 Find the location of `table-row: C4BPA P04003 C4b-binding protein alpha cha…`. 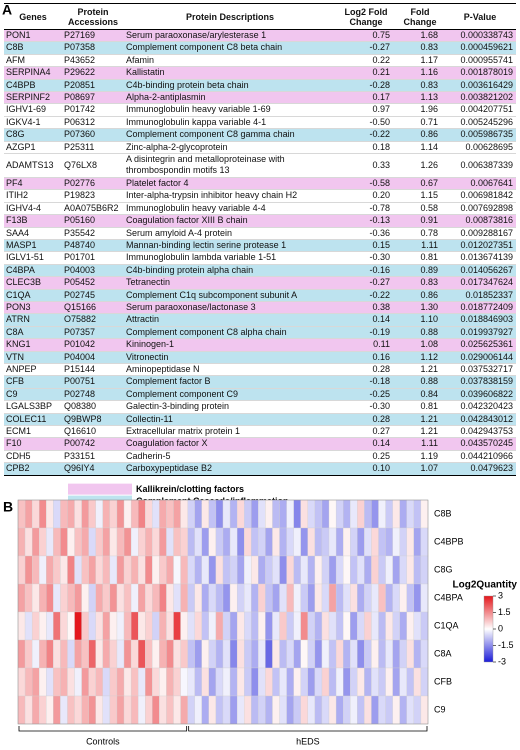

table-row: C4BPA P04003 C4b-binding protein alpha cha… is located at coordinates (260, 271).